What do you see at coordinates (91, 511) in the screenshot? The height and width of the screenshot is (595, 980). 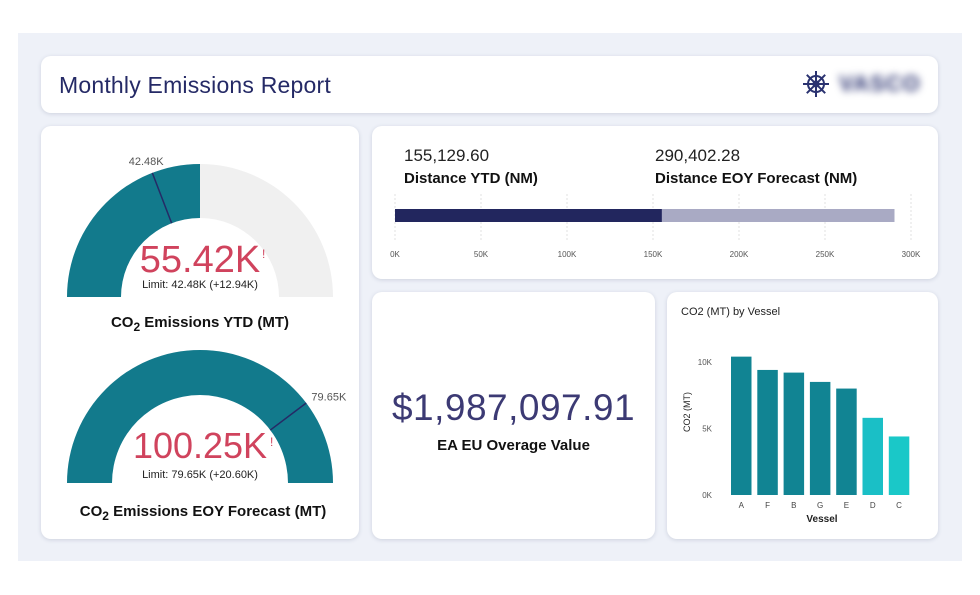 I see `gauge-eoy-title-prefix: CO` at bounding box center [91, 511].